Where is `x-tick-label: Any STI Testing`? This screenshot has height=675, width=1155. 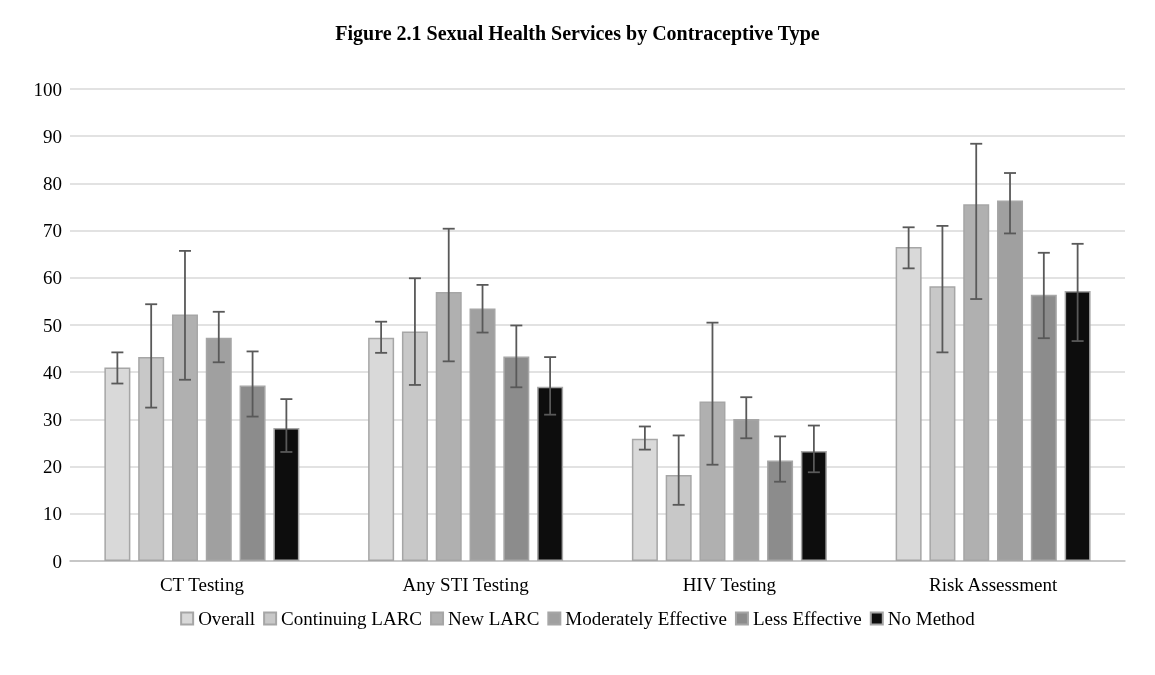
x-tick-label: Any STI Testing is located at coordinates (466, 584).